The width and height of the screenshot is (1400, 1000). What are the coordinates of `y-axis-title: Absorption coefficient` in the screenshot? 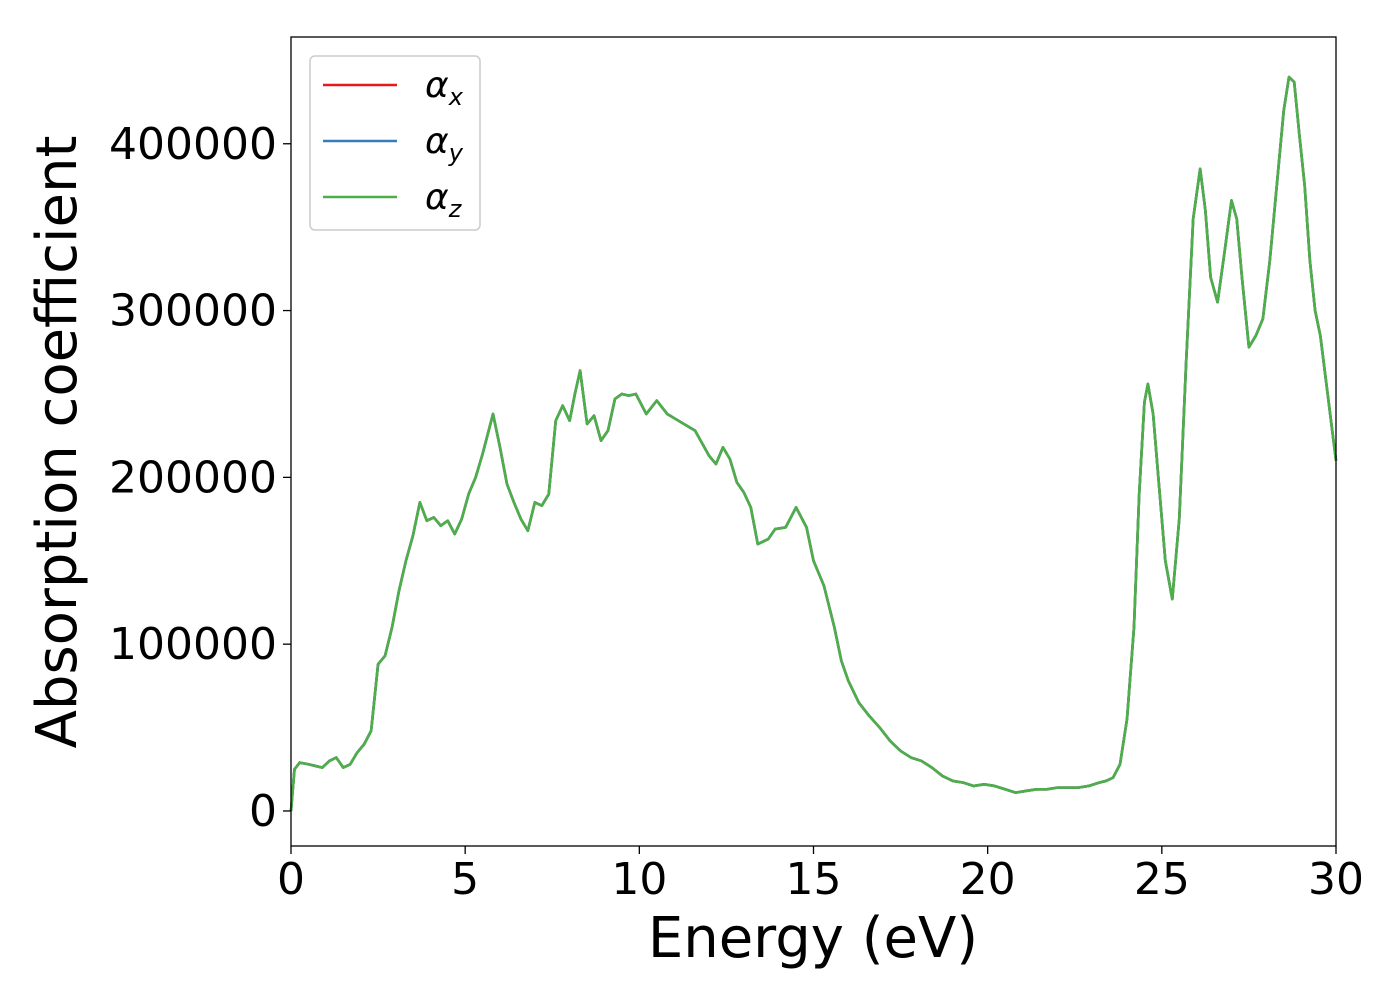 It's located at (57, 442).